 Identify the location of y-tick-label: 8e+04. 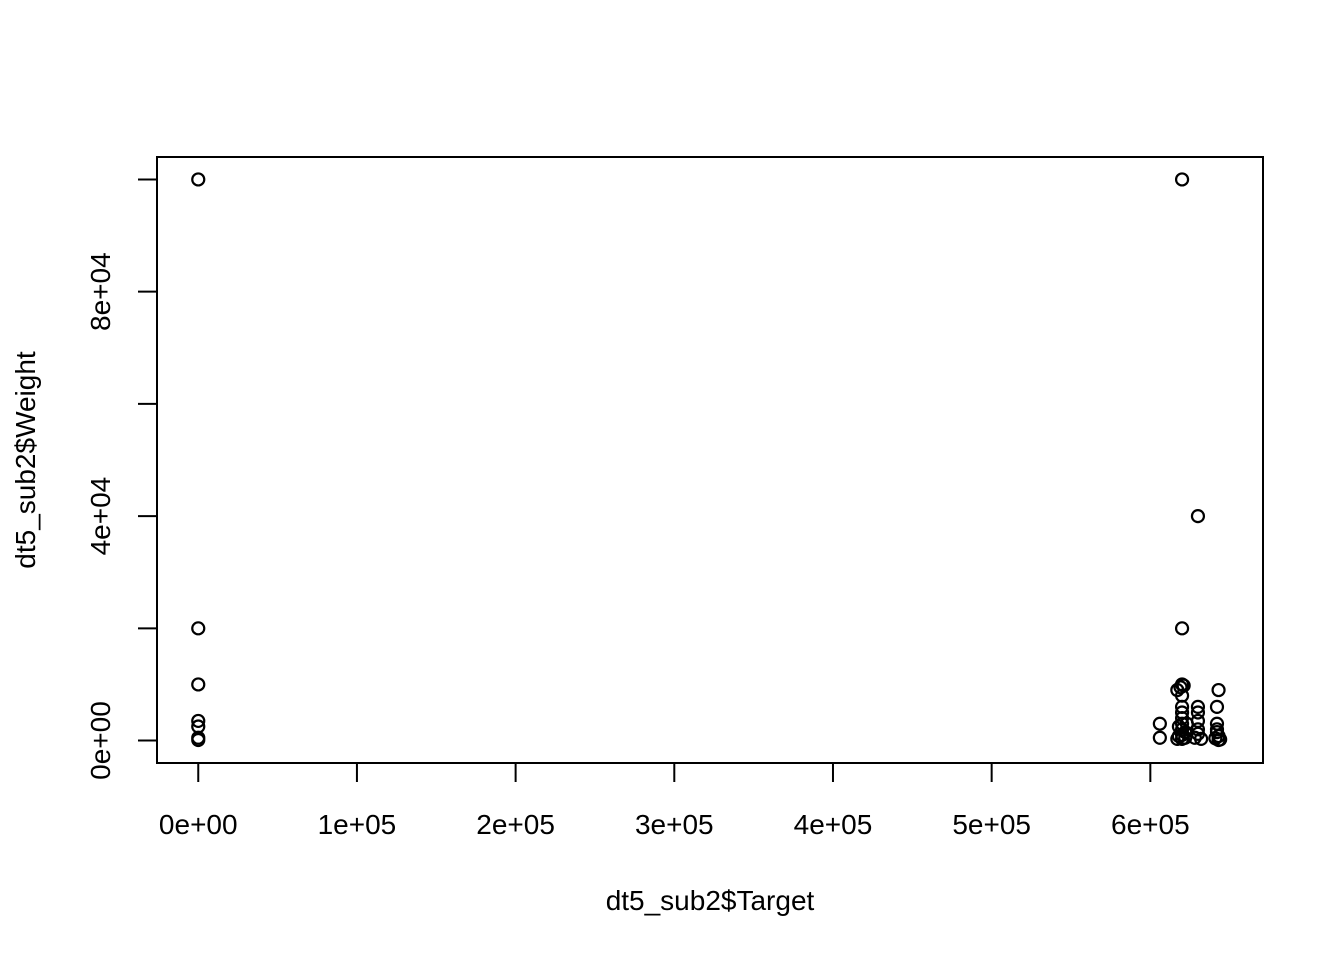
(100, 291).